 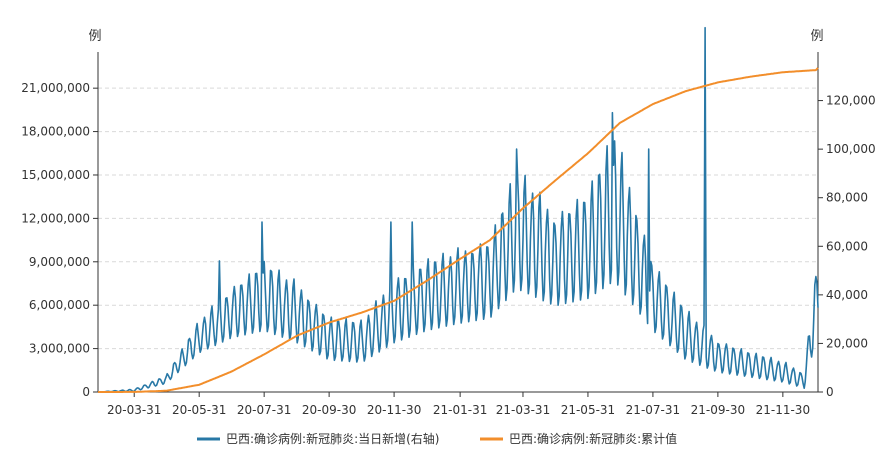 I want to click on right-tick-label: 0, so click(x=830, y=392).